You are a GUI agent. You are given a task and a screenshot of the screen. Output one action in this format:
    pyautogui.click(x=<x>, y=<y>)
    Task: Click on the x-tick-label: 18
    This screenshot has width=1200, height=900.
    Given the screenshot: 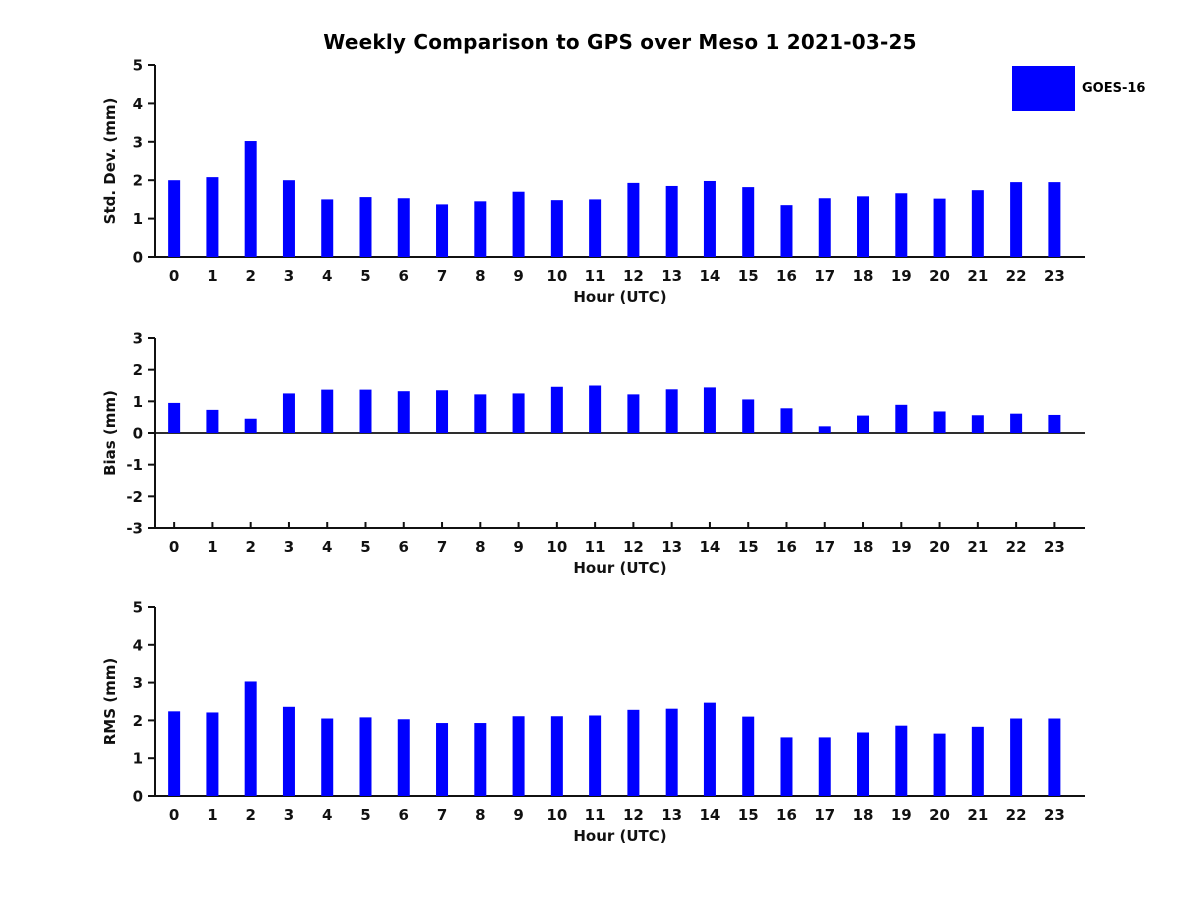 What is the action you would take?
    pyautogui.click(x=863, y=276)
    